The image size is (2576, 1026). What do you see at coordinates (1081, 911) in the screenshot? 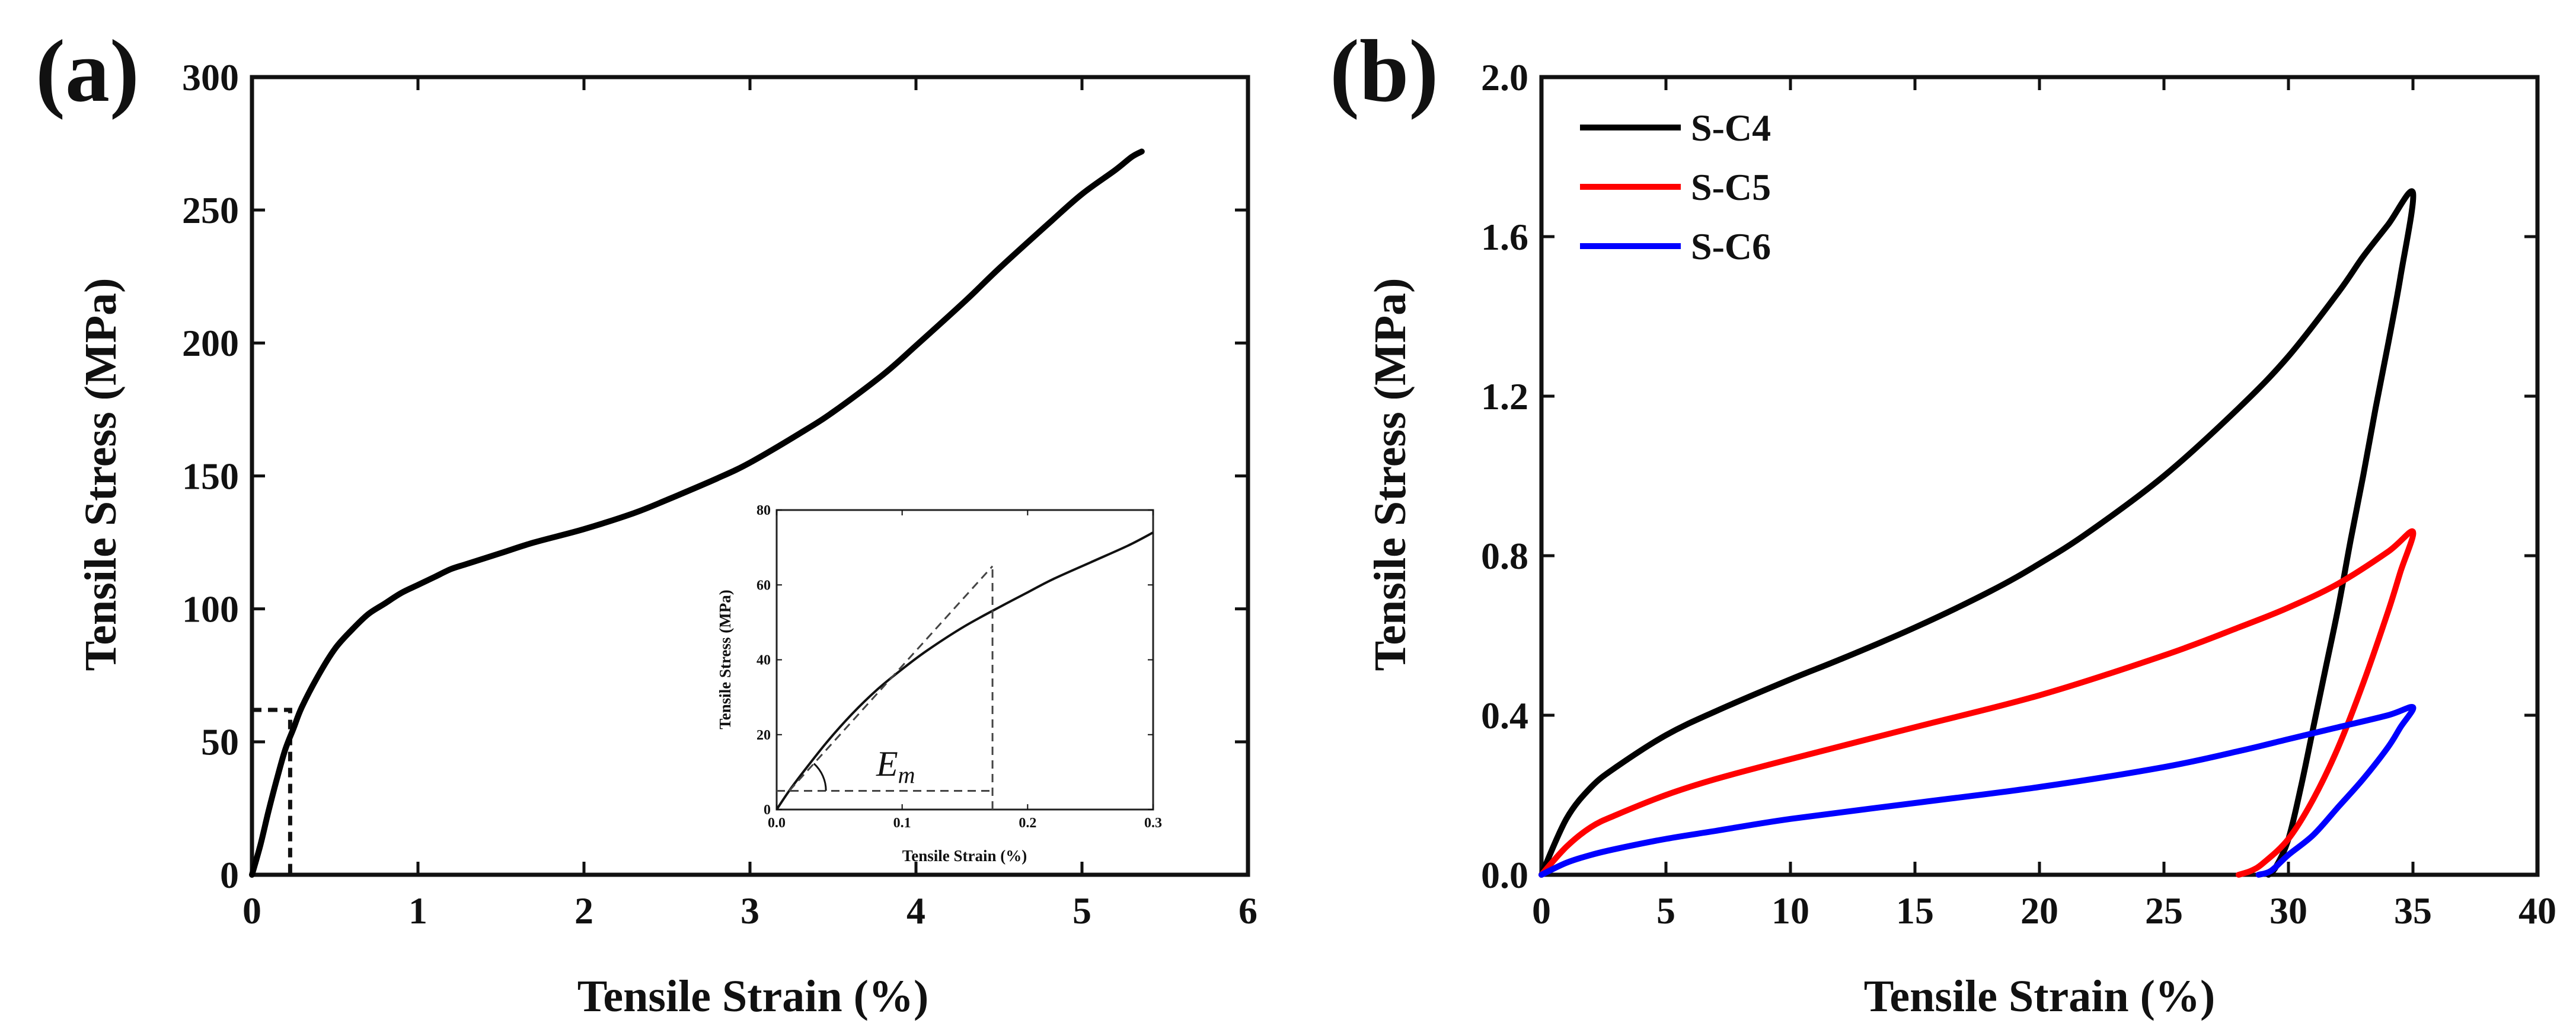
I see `panel-a-x-tick-label: 5` at bounding box center [1081, 911].